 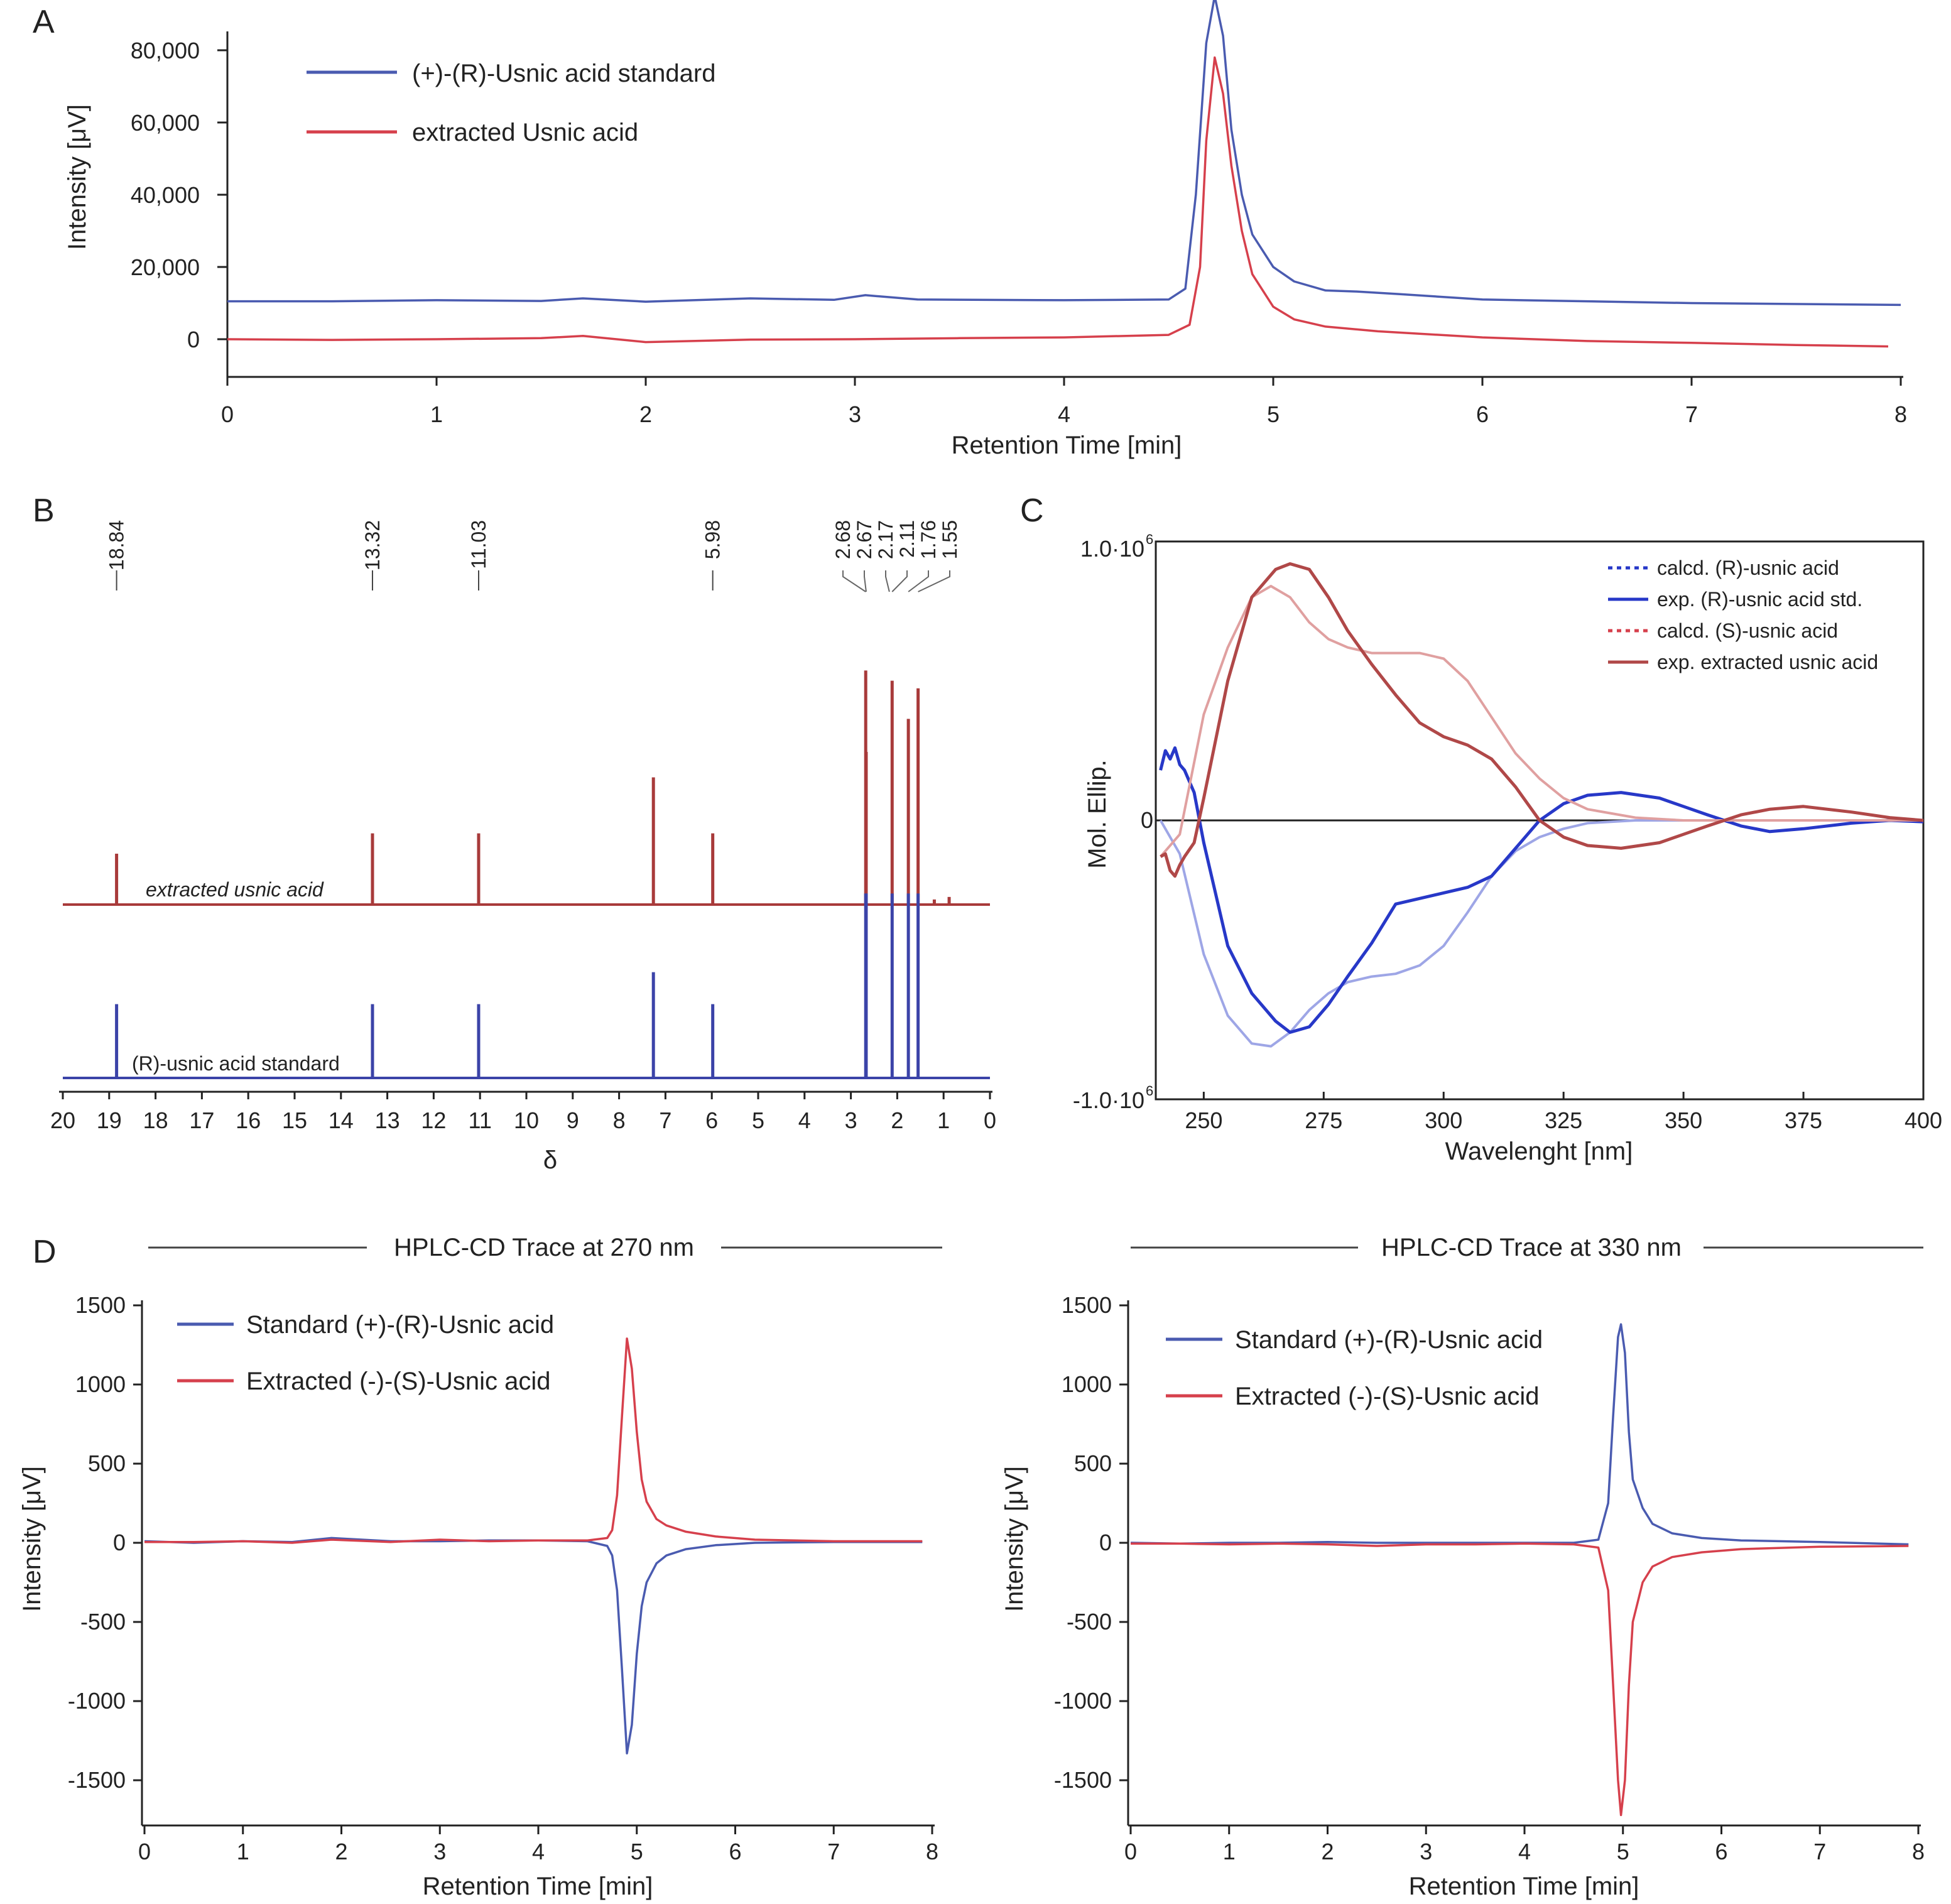 What do you see at coordinates (144, 1851) in the screenshot?
I see `panel-d-270-xtick-label: 0` at bounding box center [144, 1851].